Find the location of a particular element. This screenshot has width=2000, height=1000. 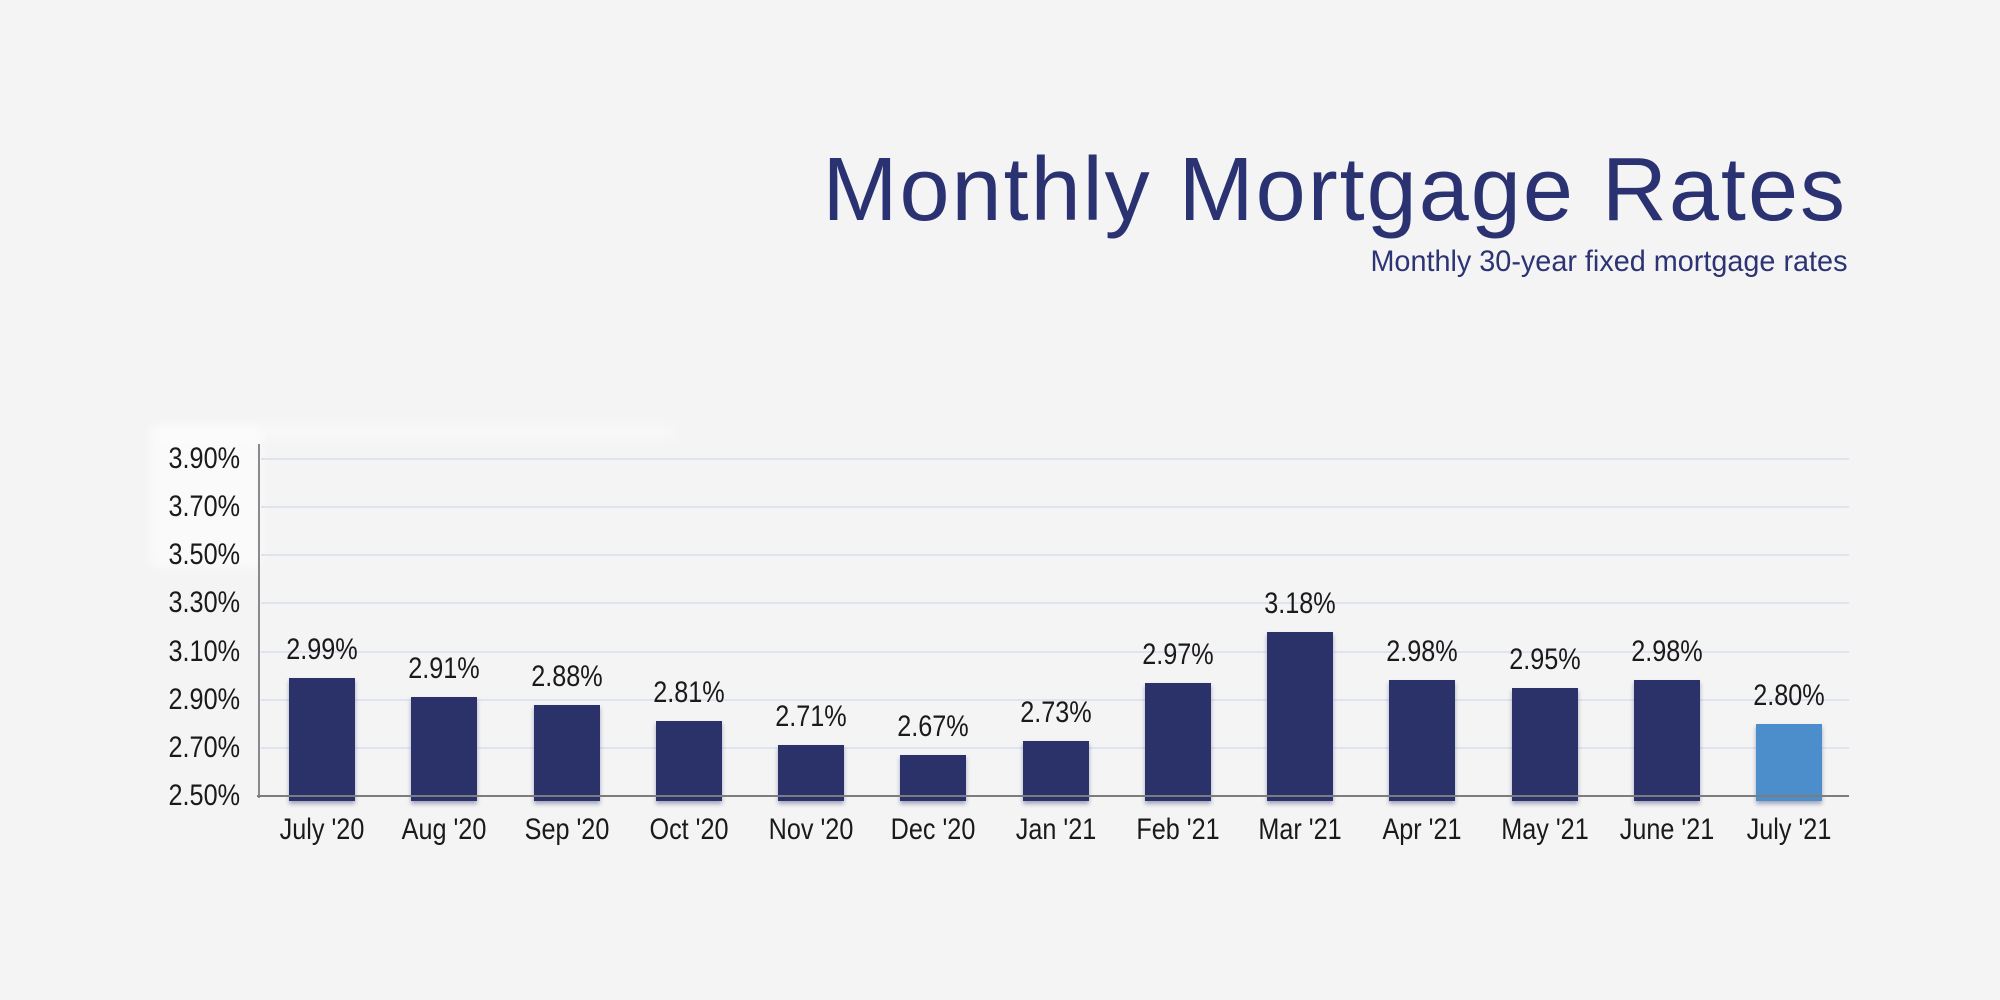

y-tick-label: 3.30% is located at coordinates (204, 603).